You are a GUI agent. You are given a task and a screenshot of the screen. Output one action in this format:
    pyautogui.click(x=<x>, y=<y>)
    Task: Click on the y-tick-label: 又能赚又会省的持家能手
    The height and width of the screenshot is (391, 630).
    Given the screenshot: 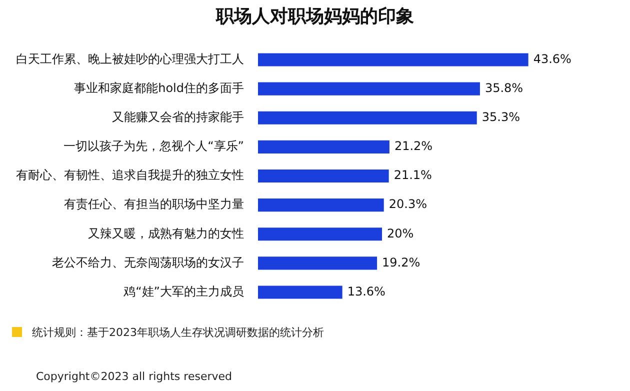 What is the action you would take?
    pyautogui.click(x=178, y=117)
    